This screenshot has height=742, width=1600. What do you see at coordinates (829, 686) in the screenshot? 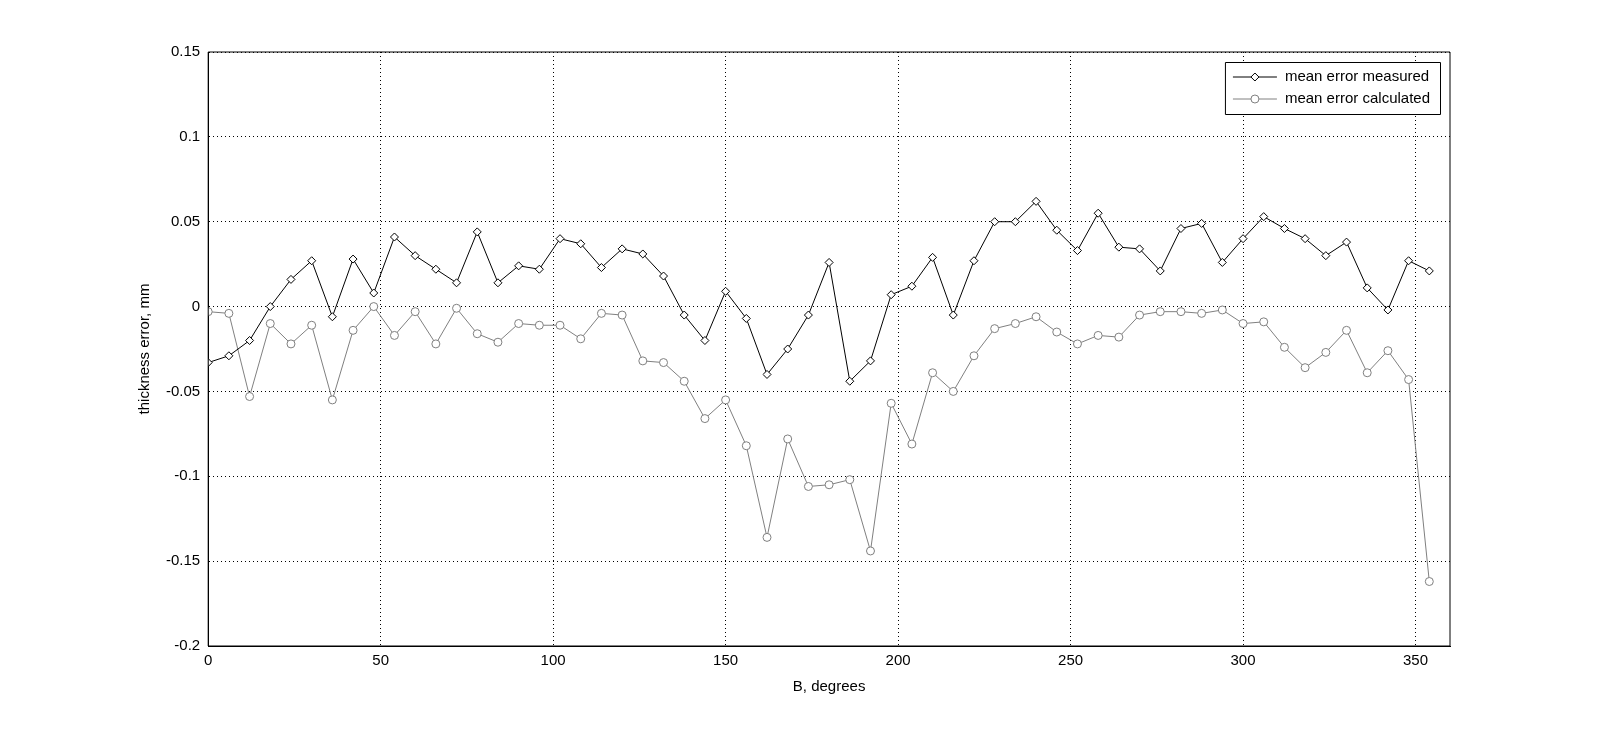
I see `x-axis-title: B, degrees` at bounding box center [829, 686].